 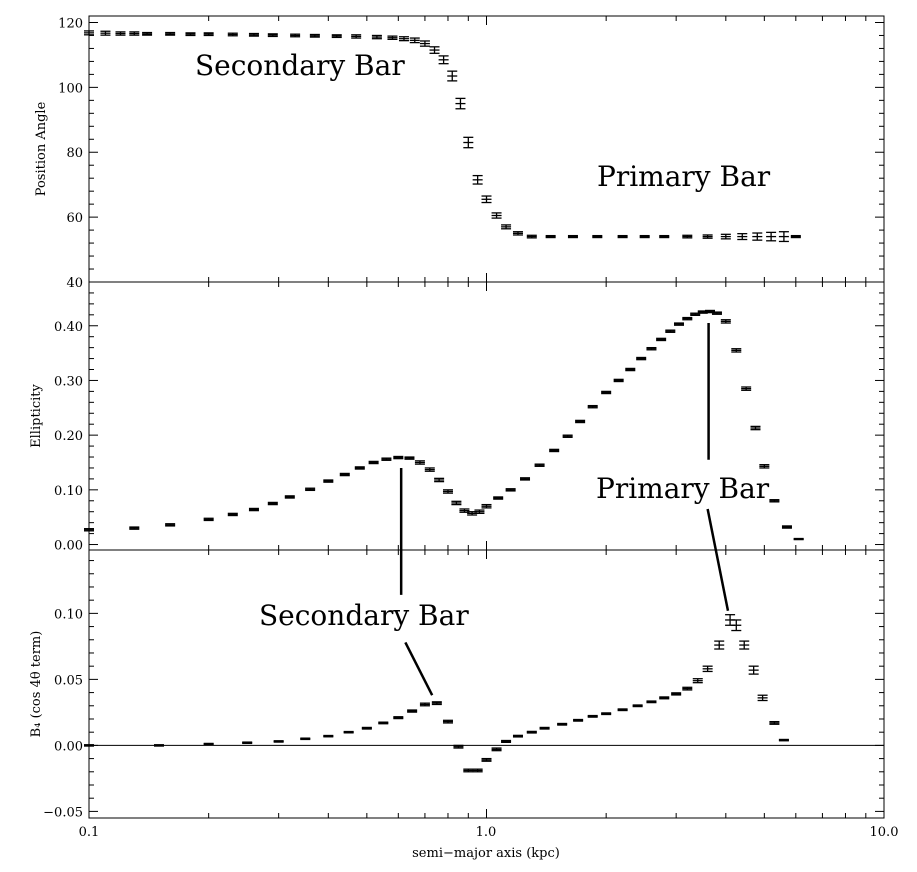 What do you see at coordinates (68, 491) in the screenshot?
I see `y-tick-label: 0.10` at bounding box center [68, 491].